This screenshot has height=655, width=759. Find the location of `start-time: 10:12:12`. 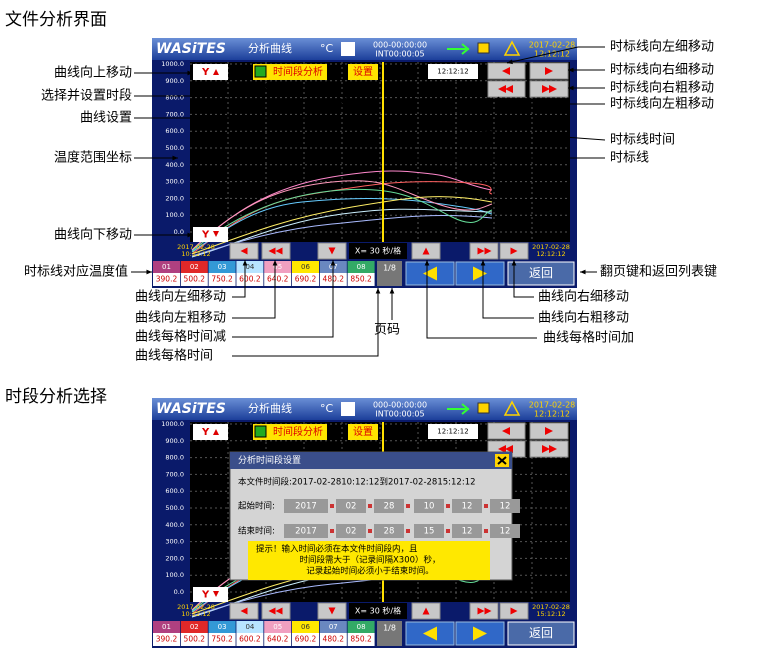

start-time: 10:12:12 is located at coordinates (195, 614).